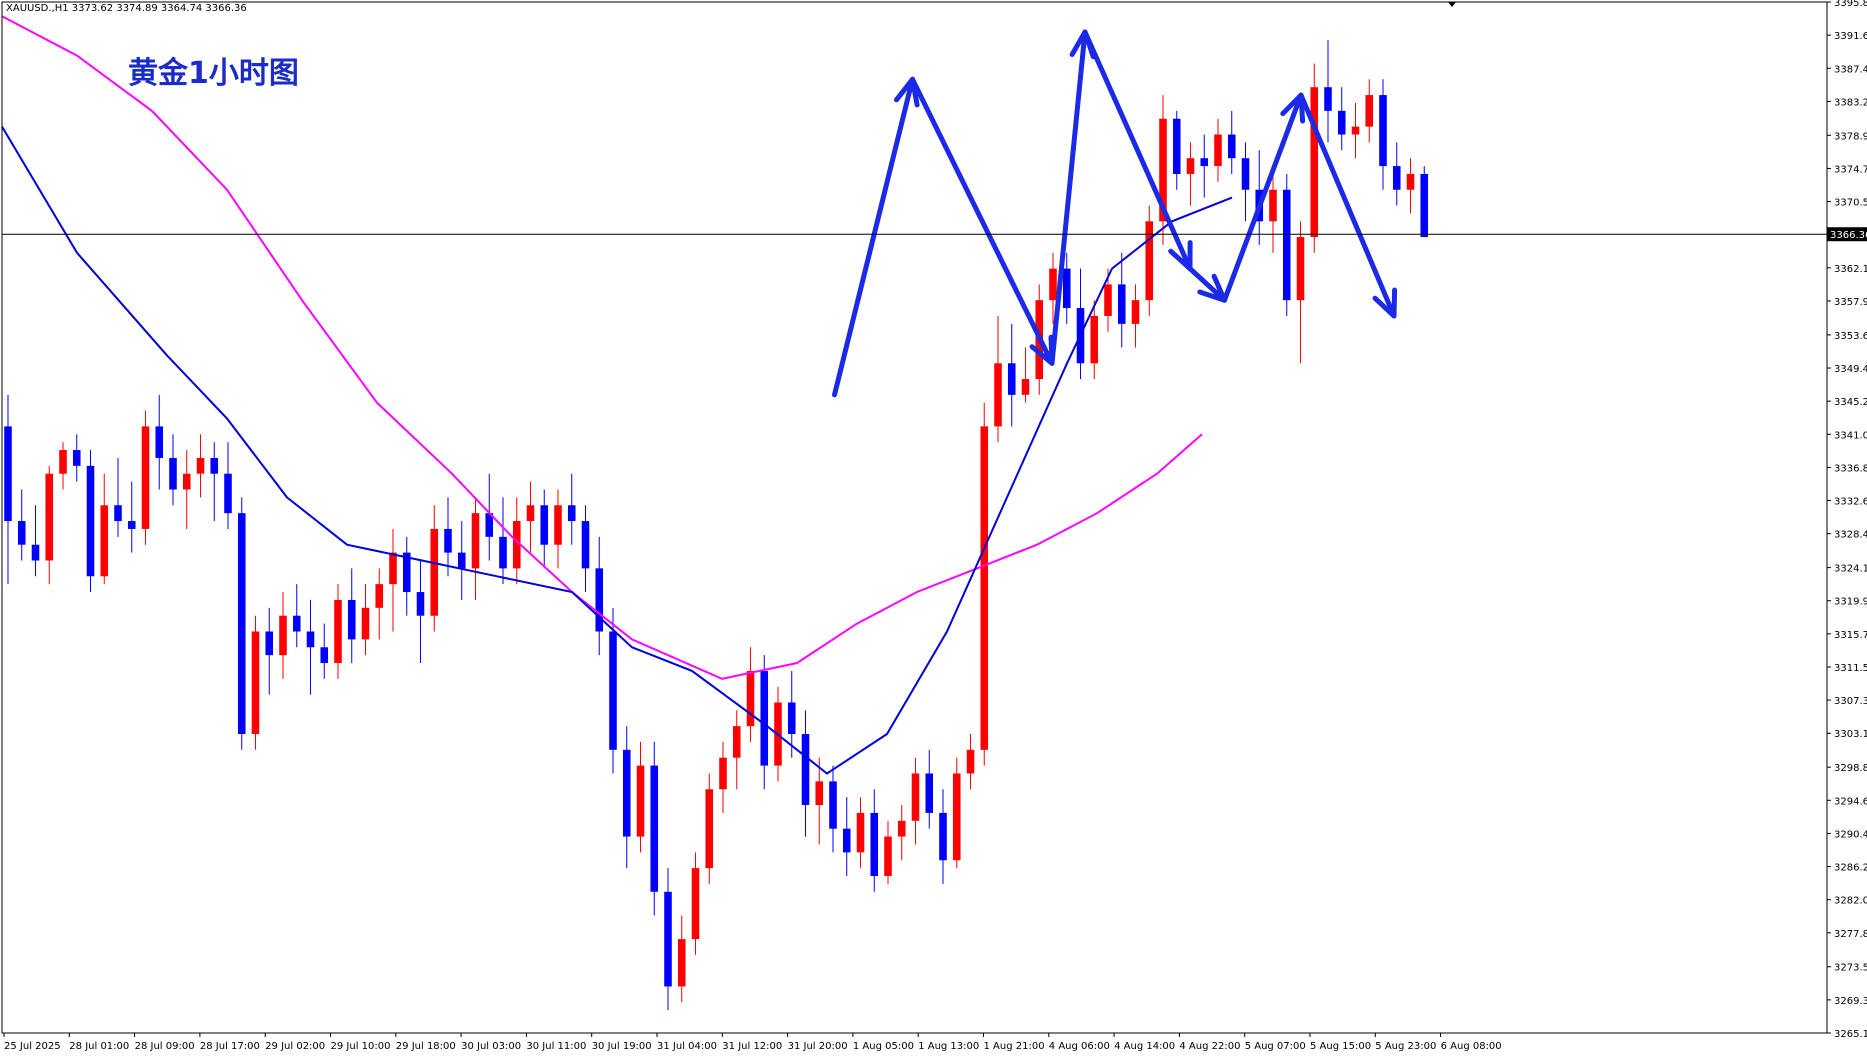 This screenshot has height=1056, width=1867. What do you see at coordinates (1209, 1046) in the screenshot?
I see `x-tick-label: 4 Aug 22:00` at bounding box center [1209, 1046].